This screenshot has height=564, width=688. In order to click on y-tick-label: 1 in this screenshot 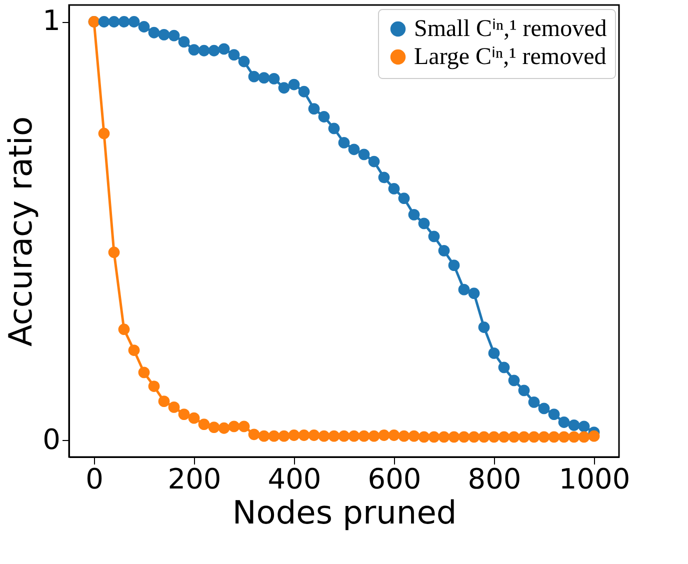, I will do `click(51, 21)`.